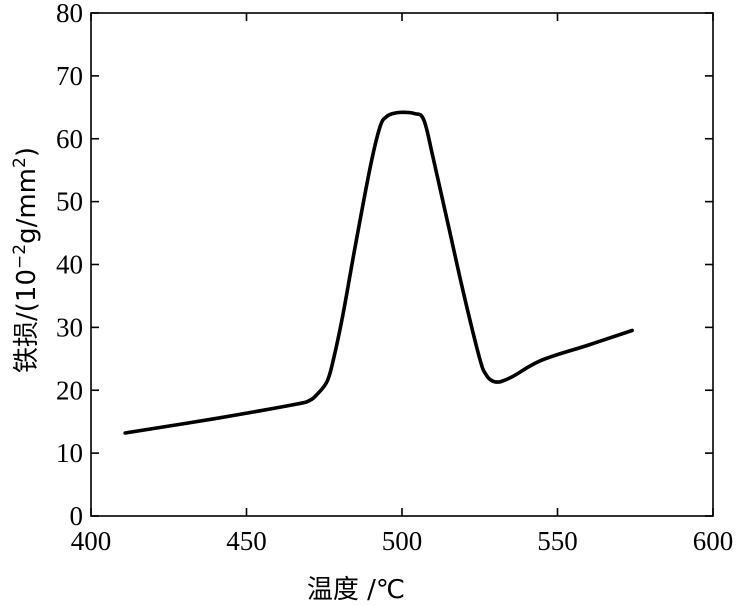  I want to click on y-tick-label: 10, so click(69, 453).